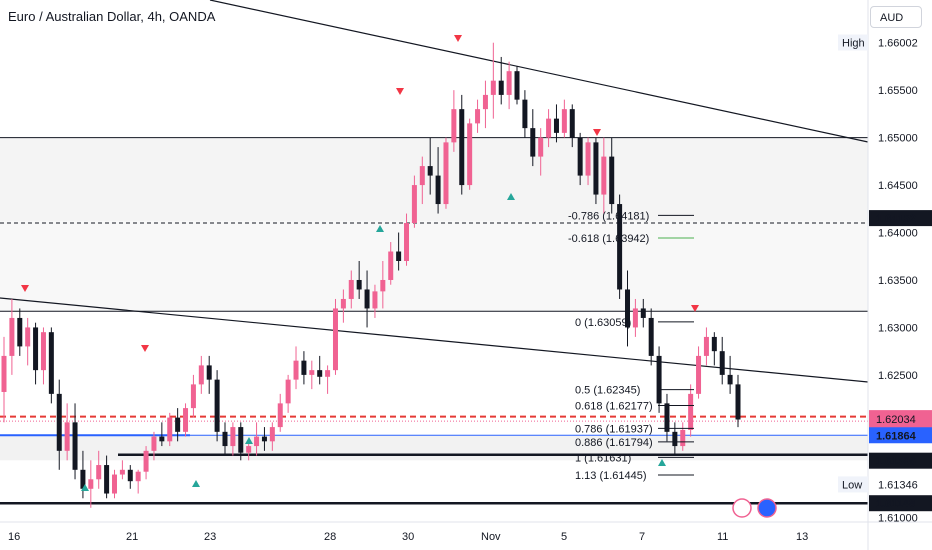 The image size is (932, 550). What do you see at coordinates (564, 537) in the screenshot?
I see `x-tick-label: 5` at bounding box center [564, 537].